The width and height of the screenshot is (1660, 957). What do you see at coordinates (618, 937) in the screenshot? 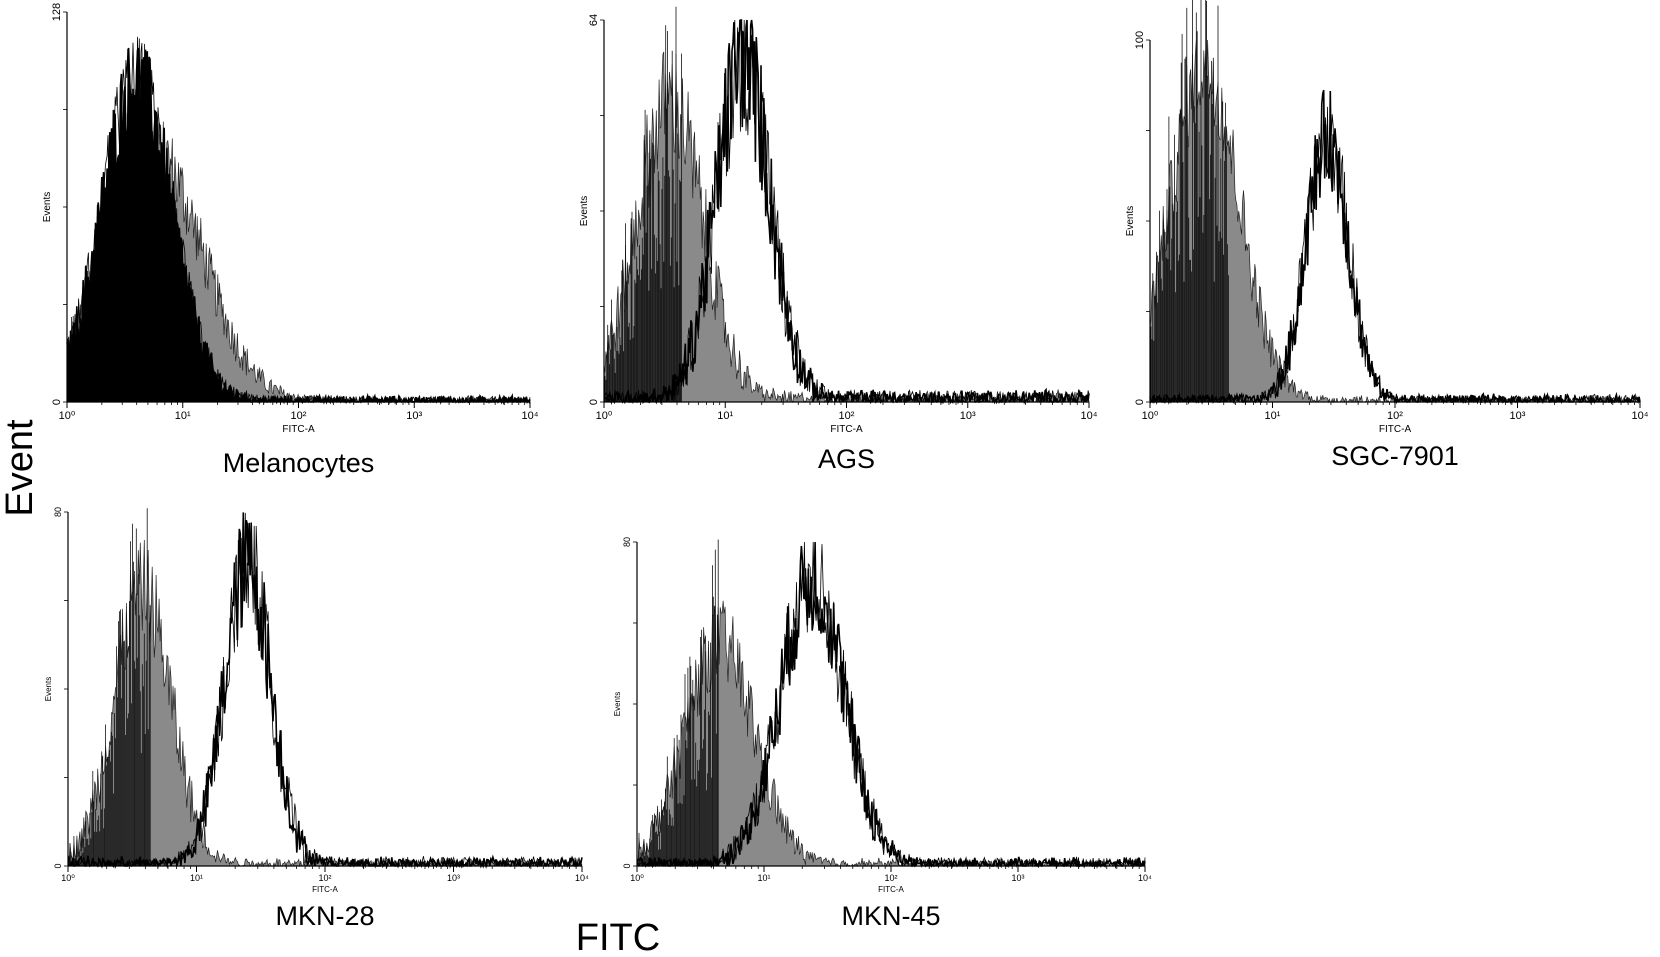
I see `figure-x-axis-label: FITC` at bounding box center [618, 937].